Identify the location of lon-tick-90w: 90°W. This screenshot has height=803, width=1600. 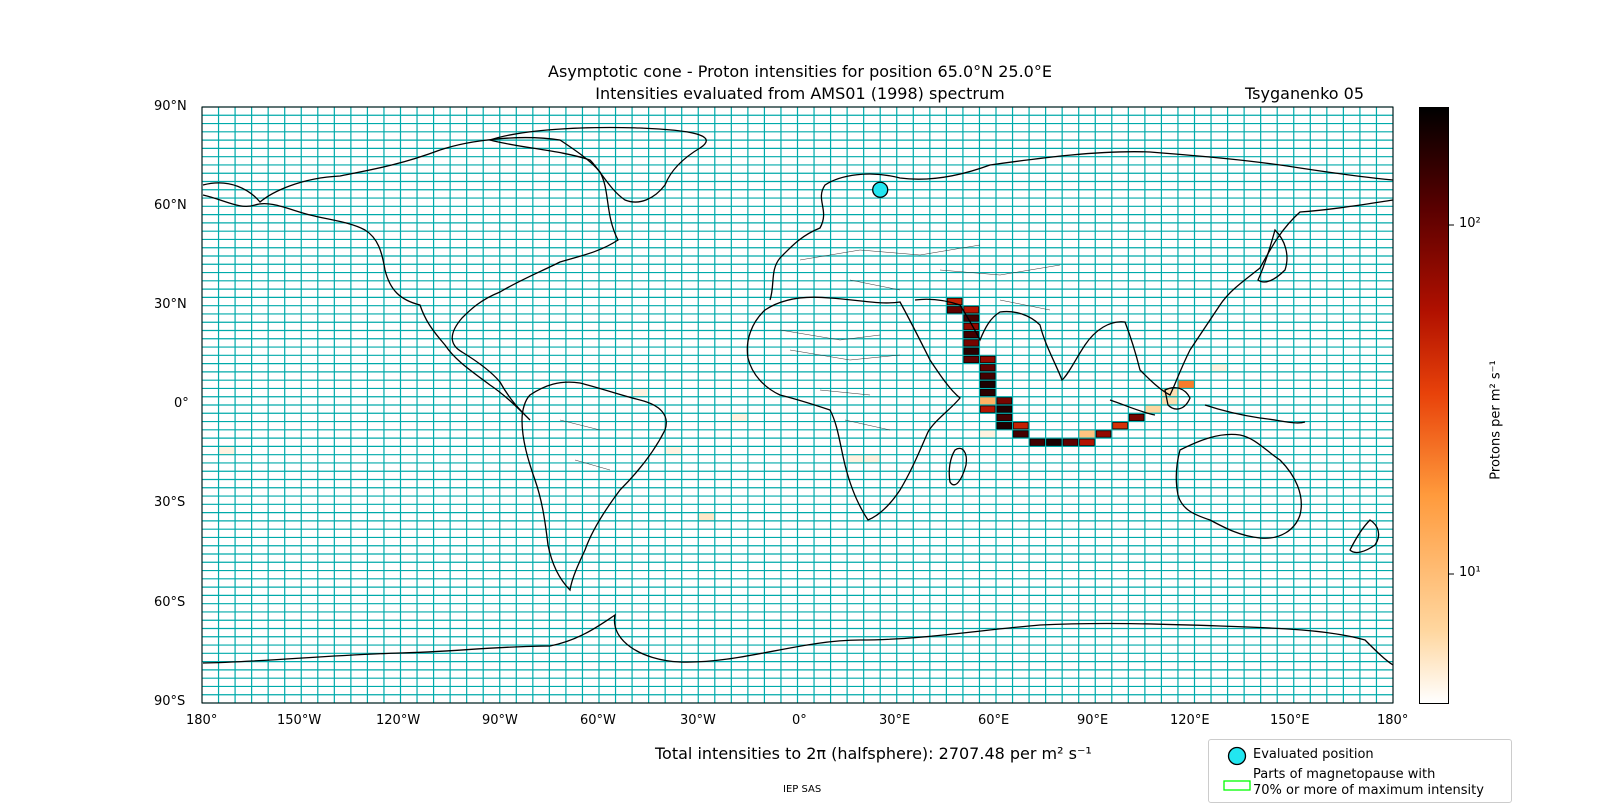
(500, 720).